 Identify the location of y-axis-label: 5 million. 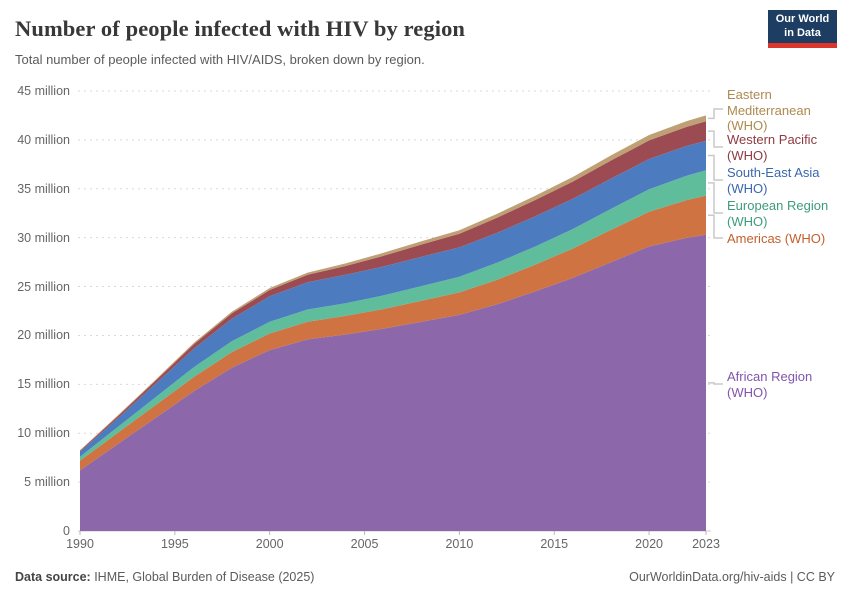
(47, 482).